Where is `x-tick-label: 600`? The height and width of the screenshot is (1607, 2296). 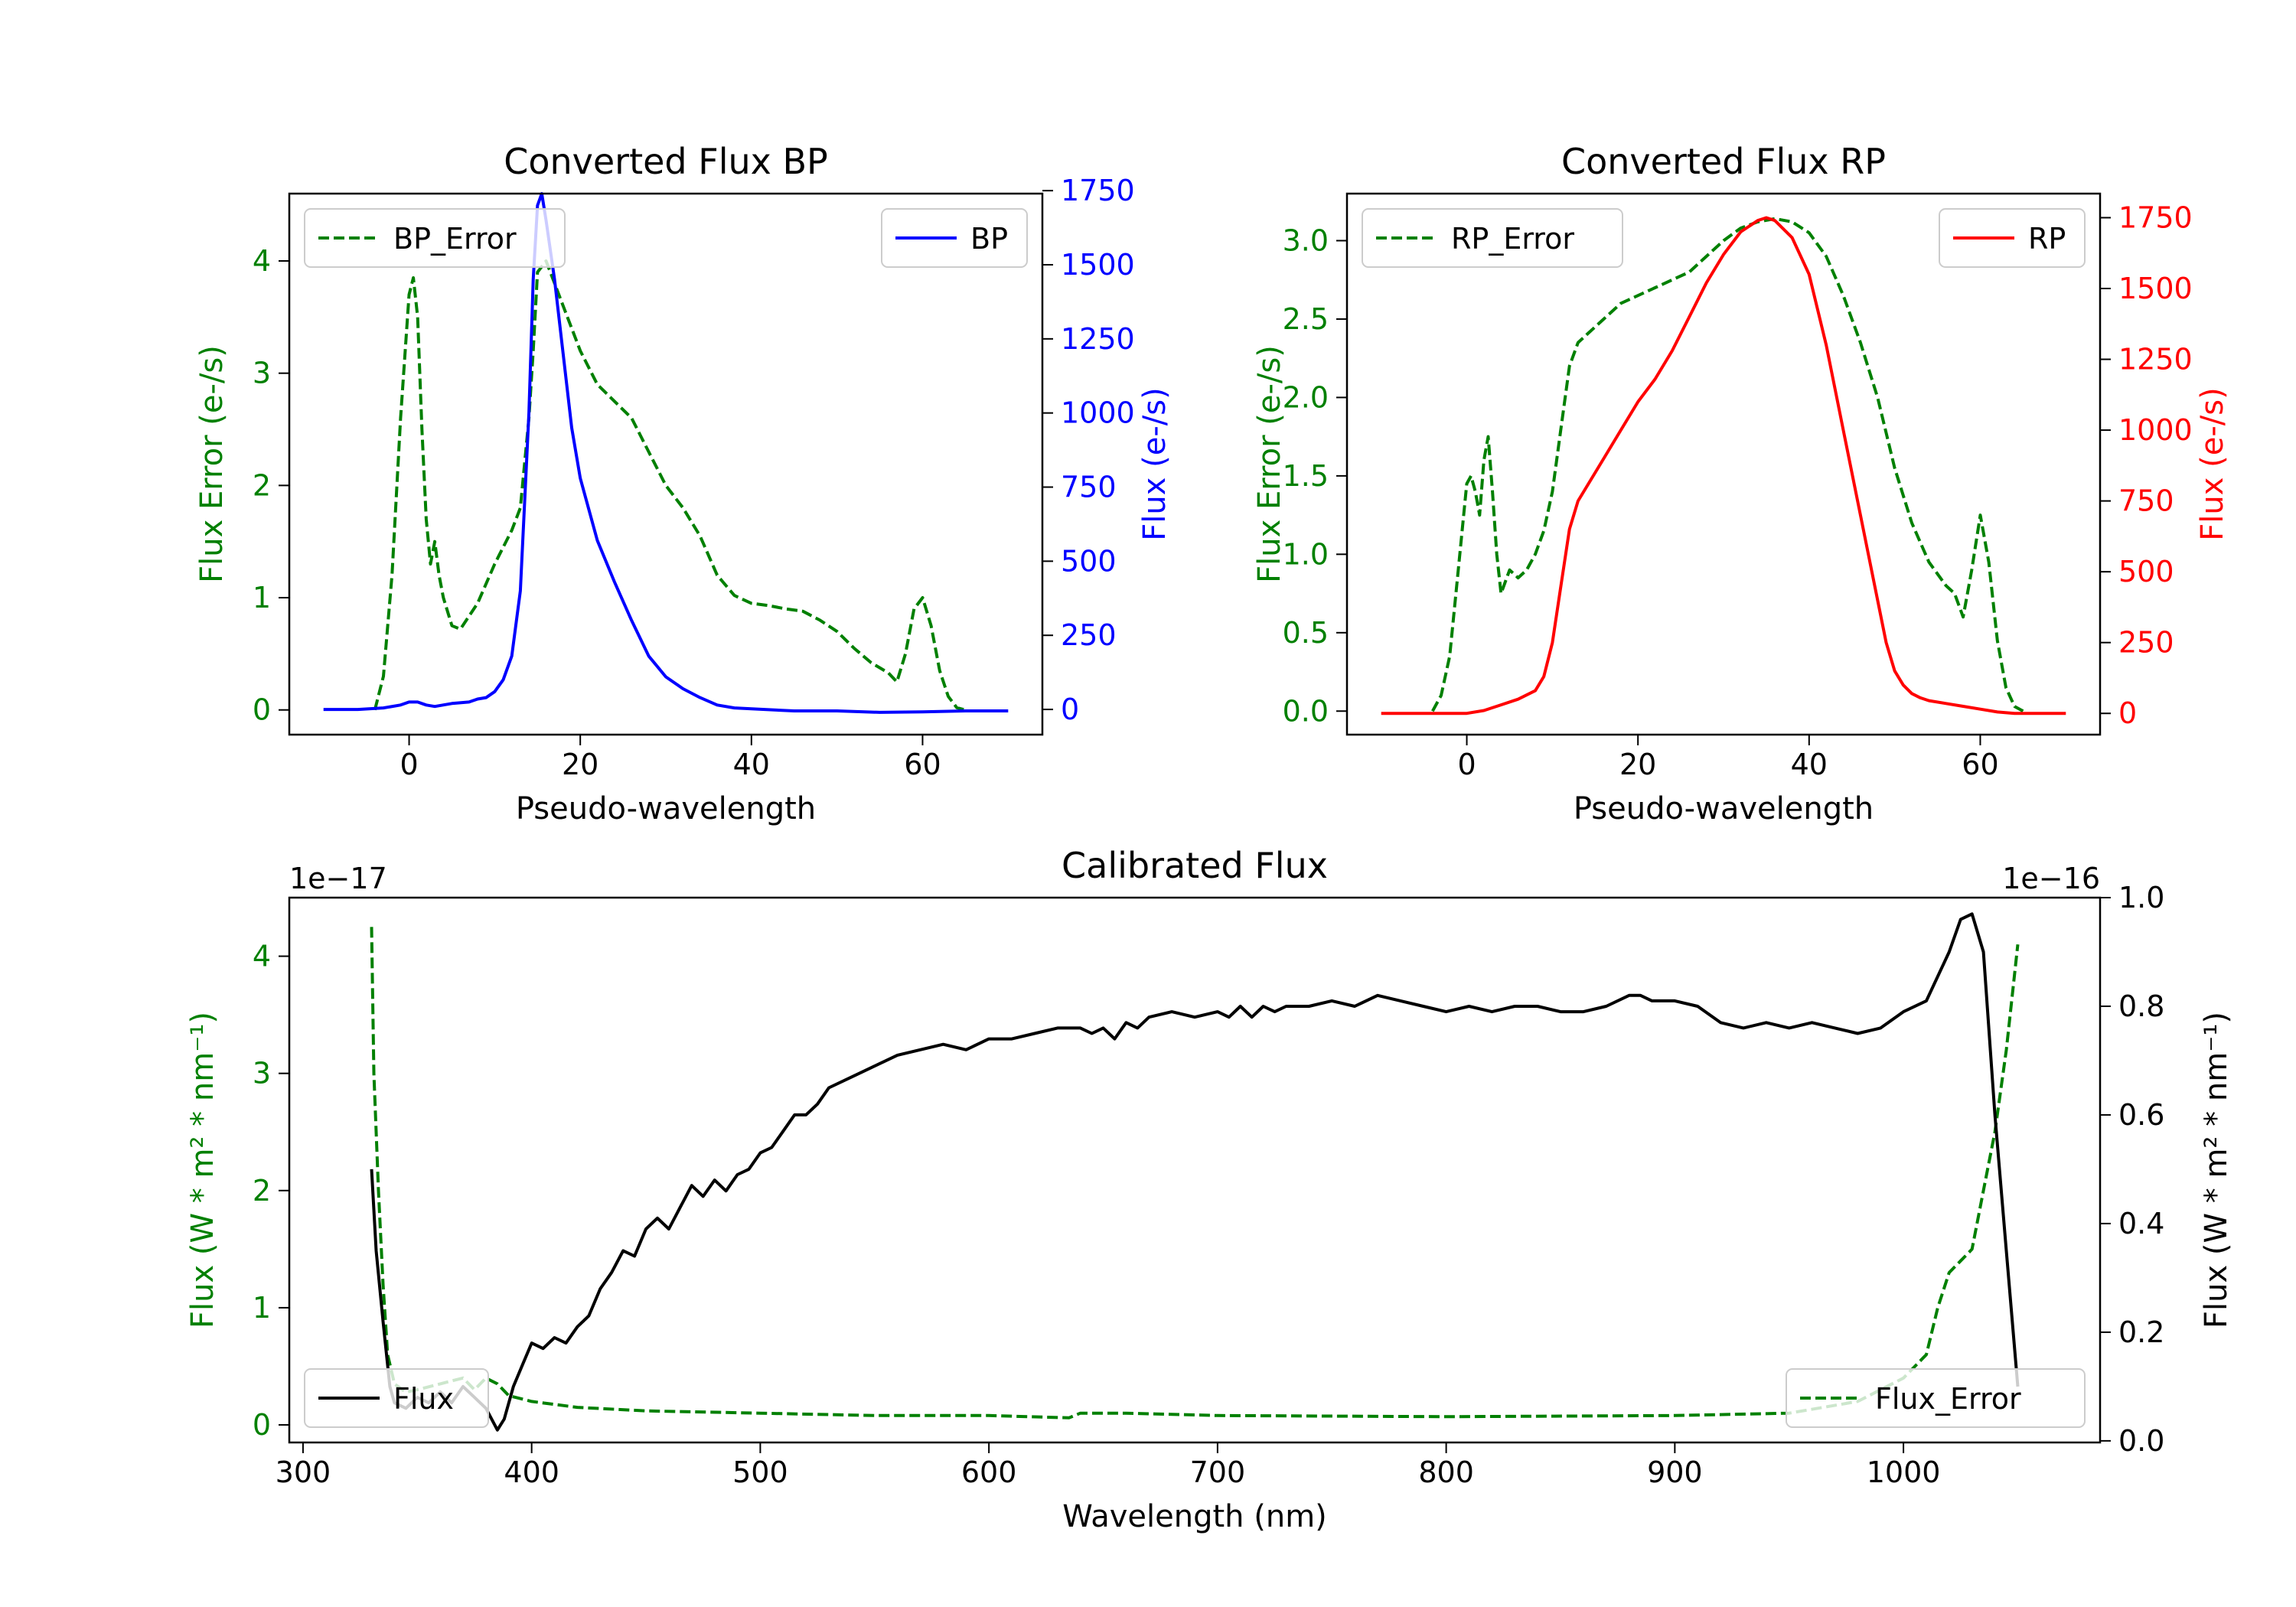 x-tick-label: 600 is located at coordinates (989, 1472).